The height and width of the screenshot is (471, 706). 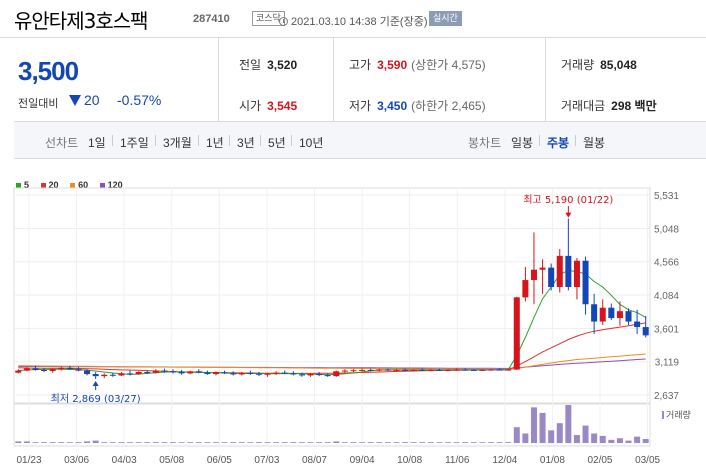 What do you see at coordinates (332, 425) in the screenshot?
I see `volume-plot-frame` at bounding box center [332, 425].